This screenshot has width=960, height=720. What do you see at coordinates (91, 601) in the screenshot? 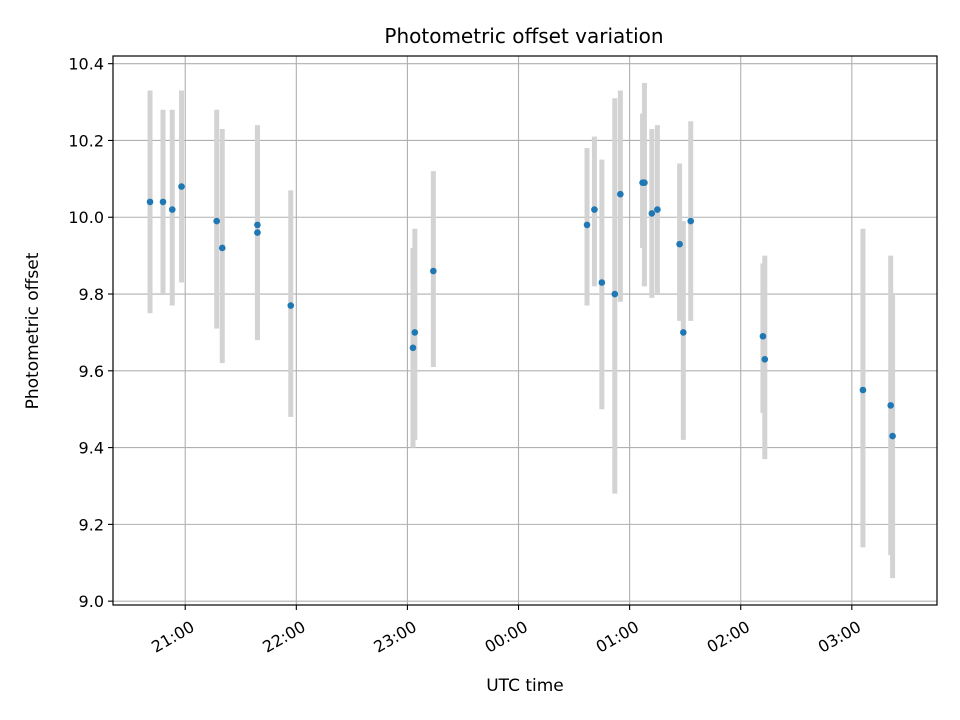
I see `y-tick-label: 9.0` at bounding box center [91, 601].